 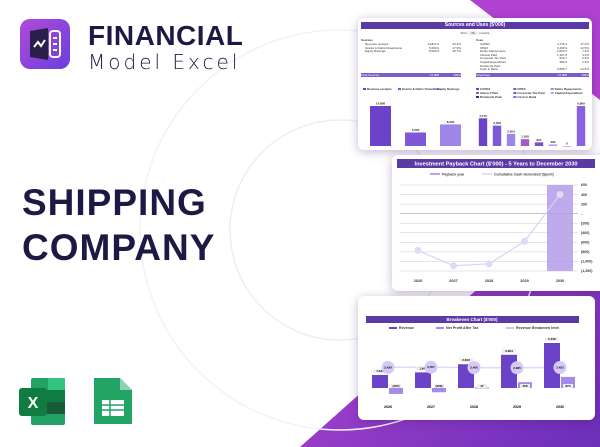 I want to click on legend-label: Net Profit After Tax, so click(x=462, y=328).